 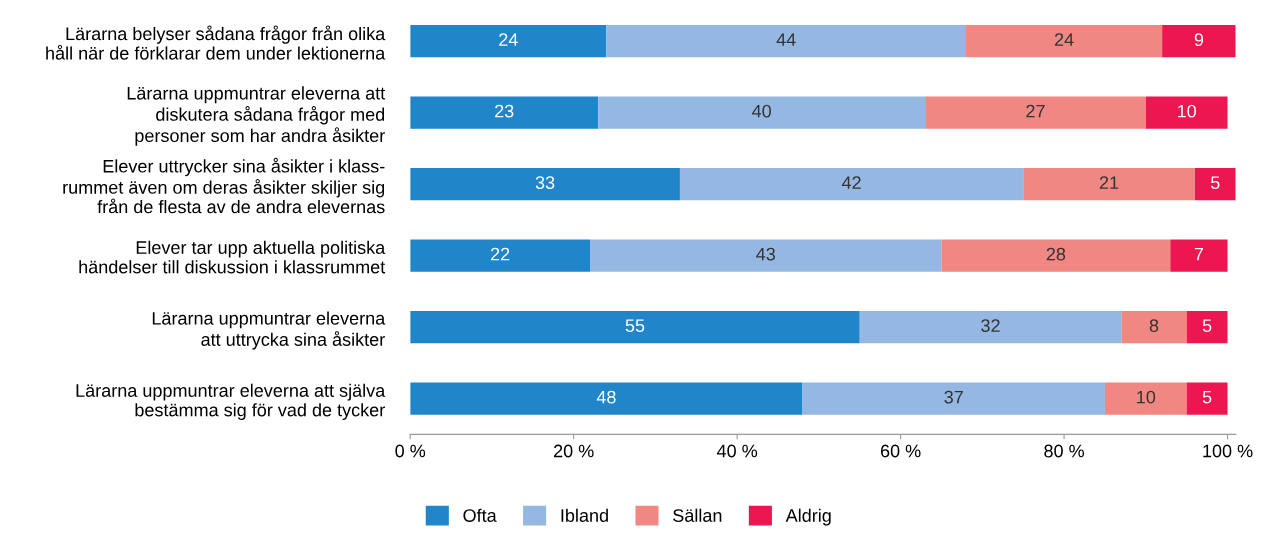 I want to click on y-tick-label: Elever tar upp aktuella politiska händelser till diskussion i klassrummet, so click(x=232, y=257).